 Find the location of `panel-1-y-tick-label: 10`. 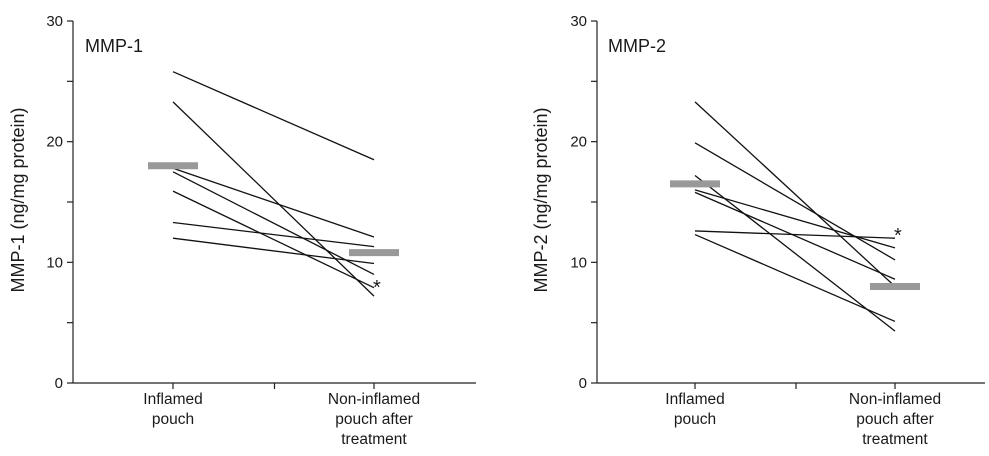

panel-1-y-tick-label: 10 is located at coordinates (54, 262).